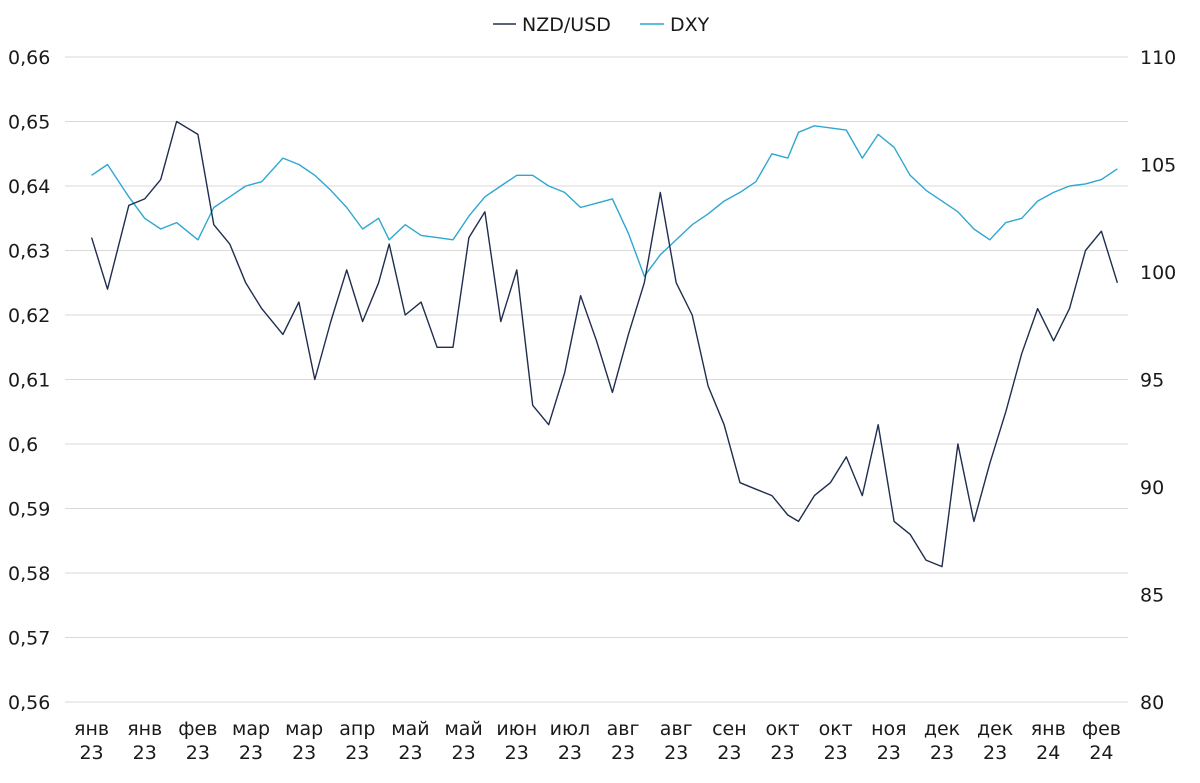 Image resolution: width=1200 pixels, height=783 pixels. I want to click on x-tick-label-month: июл, so click(570, 729).